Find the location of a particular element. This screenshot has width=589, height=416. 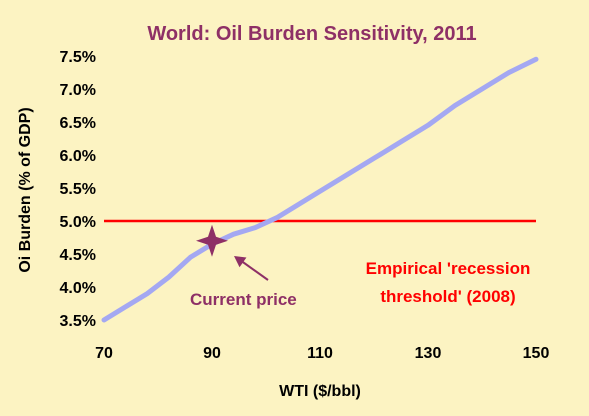

y-tick-label: 4.5% is located at coordinates (78, 255).